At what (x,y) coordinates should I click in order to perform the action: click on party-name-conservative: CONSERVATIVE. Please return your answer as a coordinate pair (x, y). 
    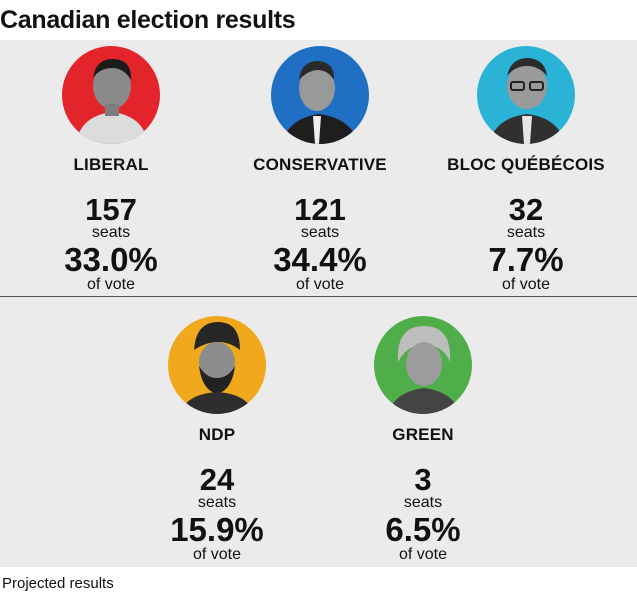
    Looking at the image, I should click on (320, 164).